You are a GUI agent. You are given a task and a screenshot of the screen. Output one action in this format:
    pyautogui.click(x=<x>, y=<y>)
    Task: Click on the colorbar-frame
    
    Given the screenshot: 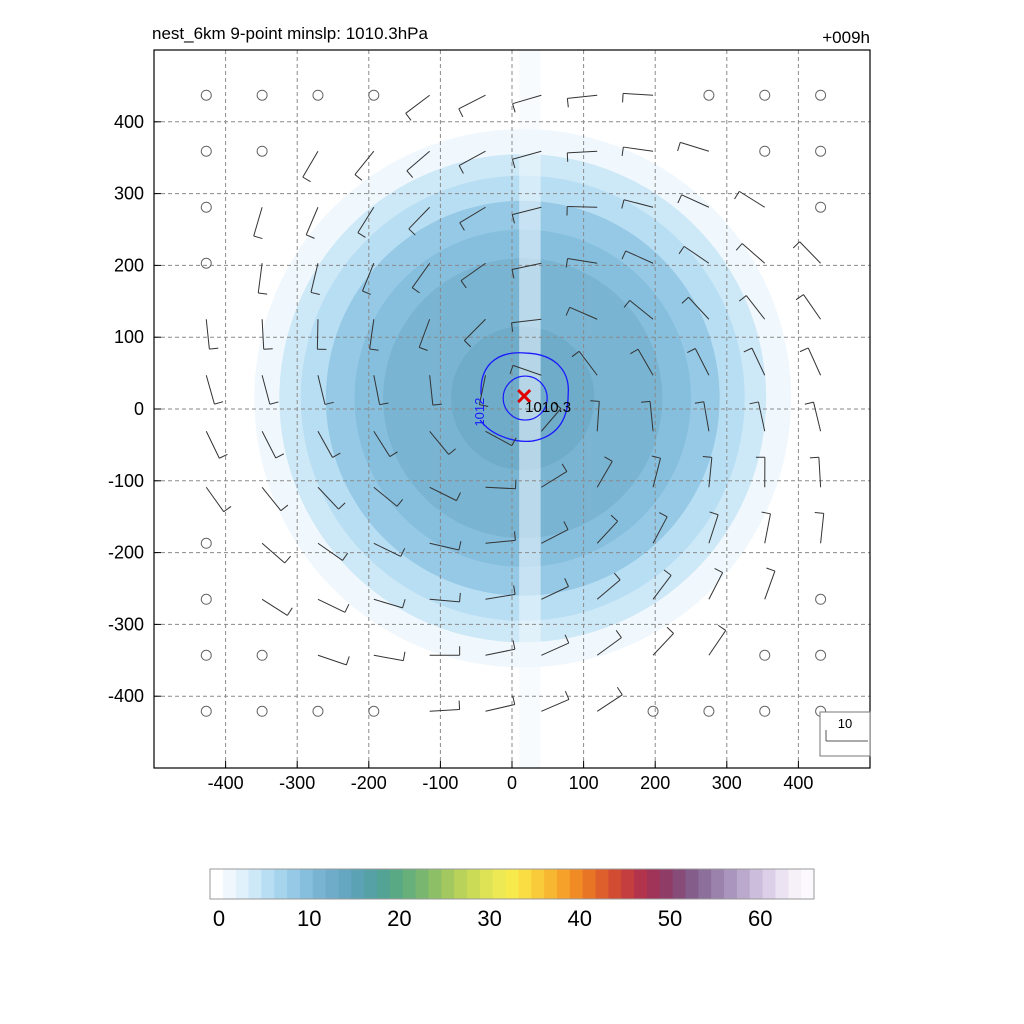 What is the action you would take?
    pyautogui.click(x=512, y=884)
    